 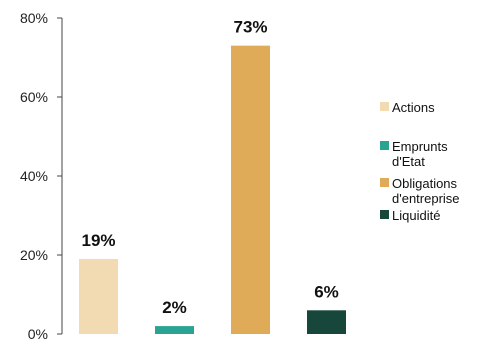 I want to click on y-tick-label: 60%, so click(x=34, y=97).